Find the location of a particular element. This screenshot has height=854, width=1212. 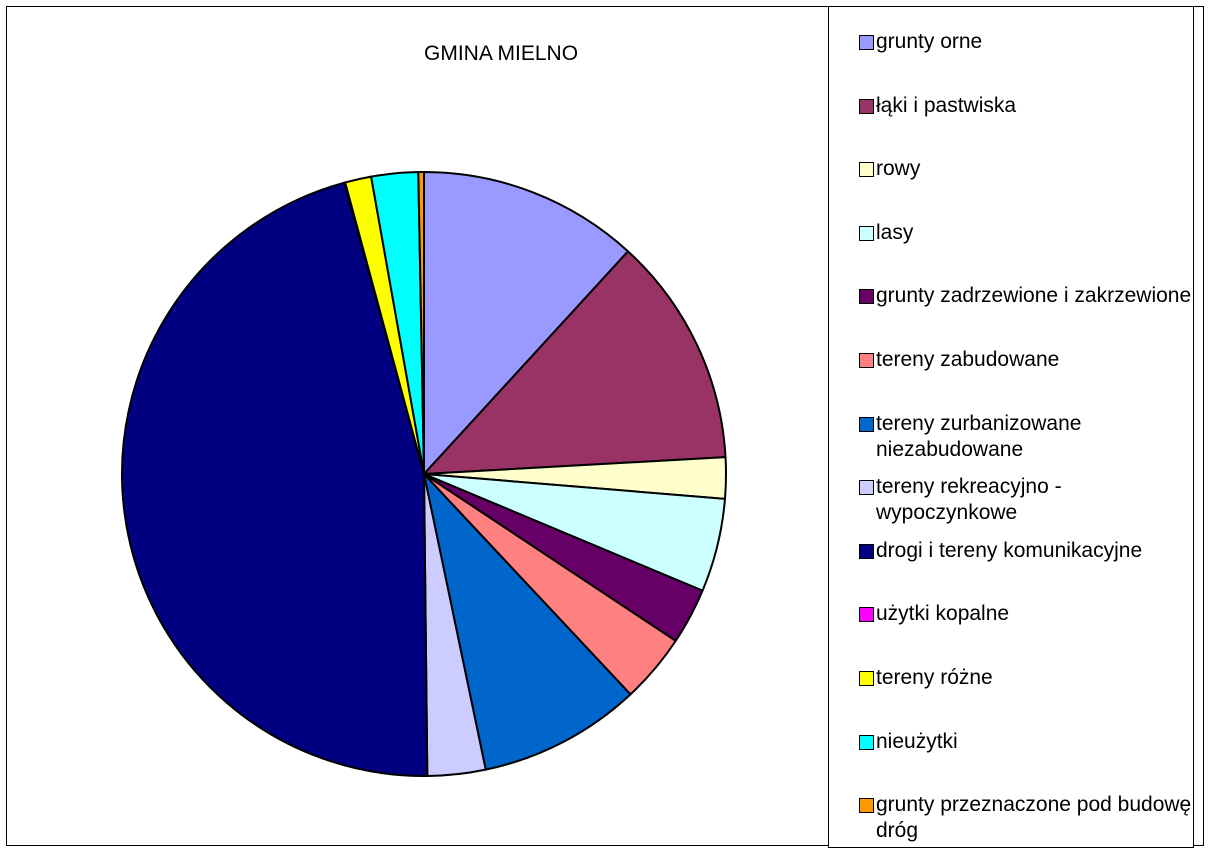

legend-item: tereny rekreacyjno - wypoczynkowe is located at coordinates (1027, 500).